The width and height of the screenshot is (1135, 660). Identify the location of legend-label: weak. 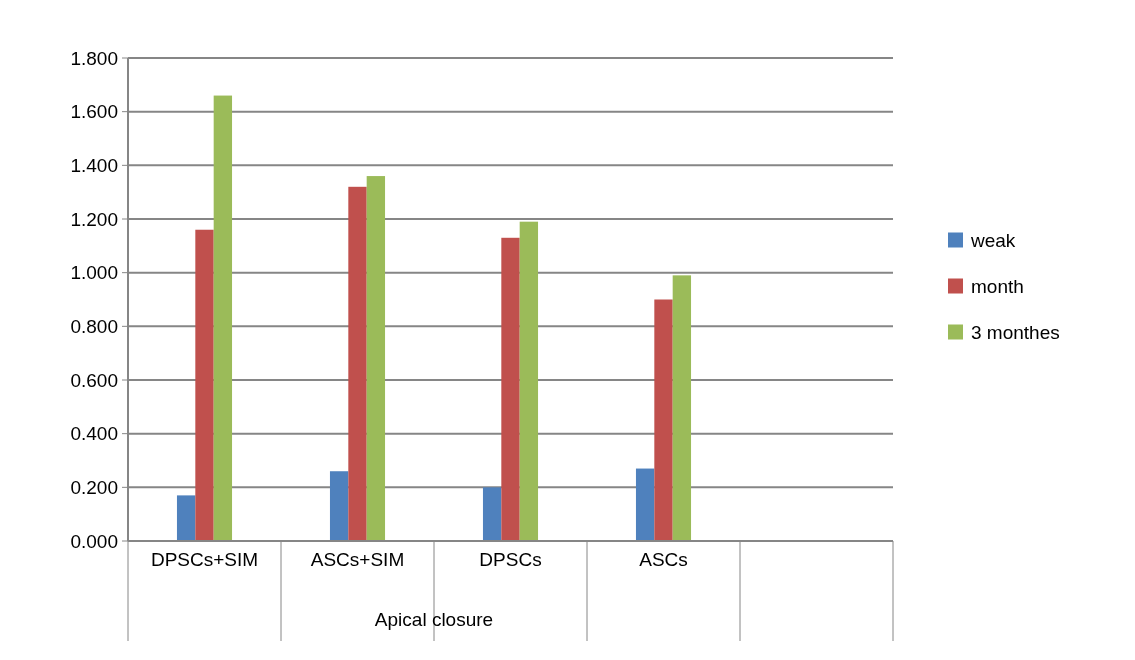
(993, 241).